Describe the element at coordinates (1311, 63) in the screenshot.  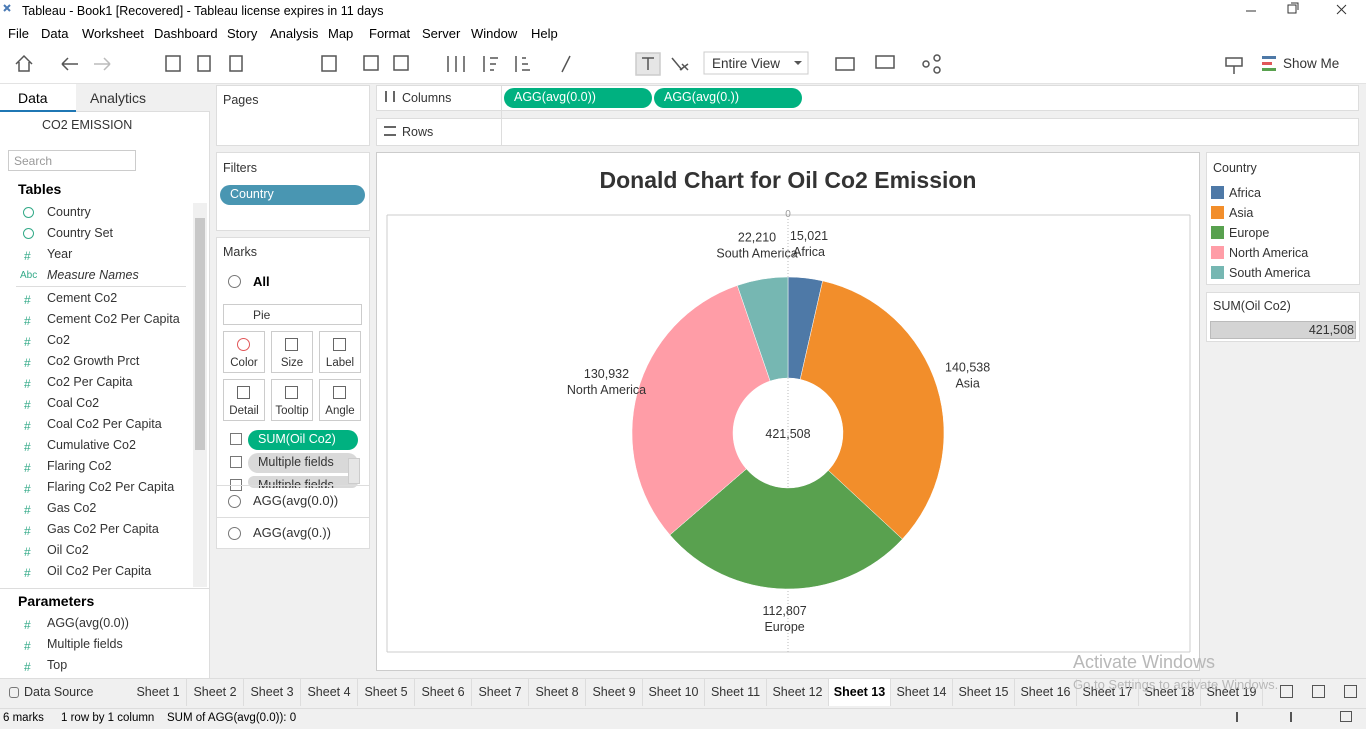
I see `show-me: Show Me` at that location.